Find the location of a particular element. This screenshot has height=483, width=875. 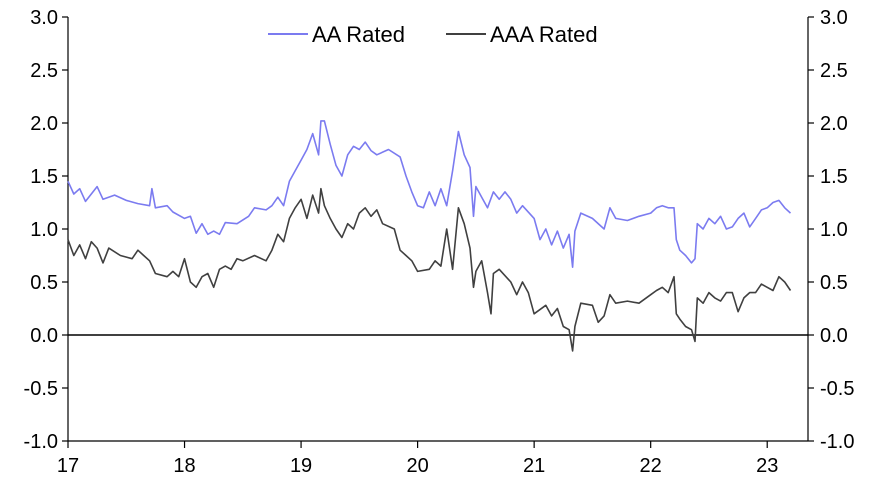

y-tick-label-left: 3.0 is located at coordinates (44, 18).